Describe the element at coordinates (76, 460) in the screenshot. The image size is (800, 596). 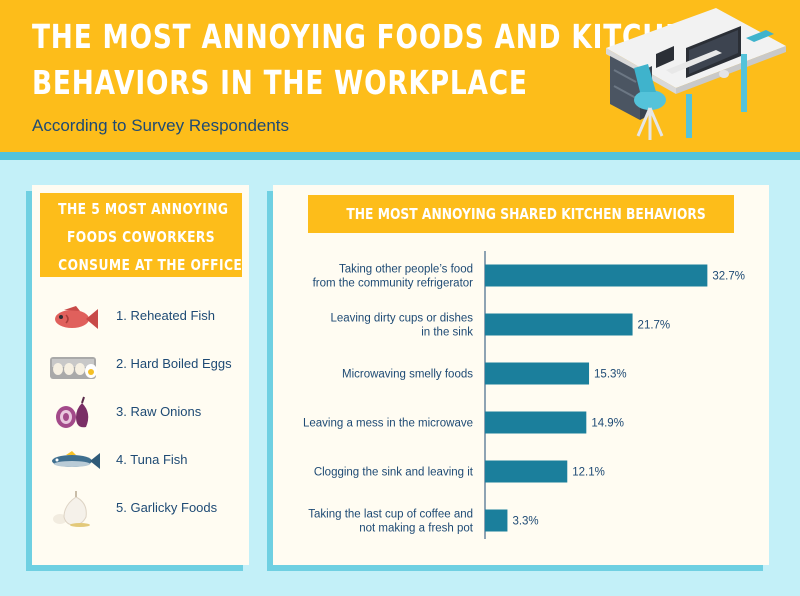
I see `tuna-icon` at that location.